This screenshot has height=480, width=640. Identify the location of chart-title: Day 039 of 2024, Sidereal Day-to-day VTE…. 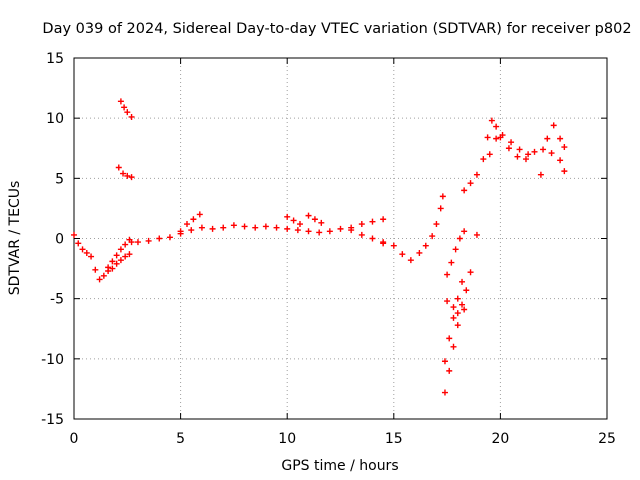
(336, 29).